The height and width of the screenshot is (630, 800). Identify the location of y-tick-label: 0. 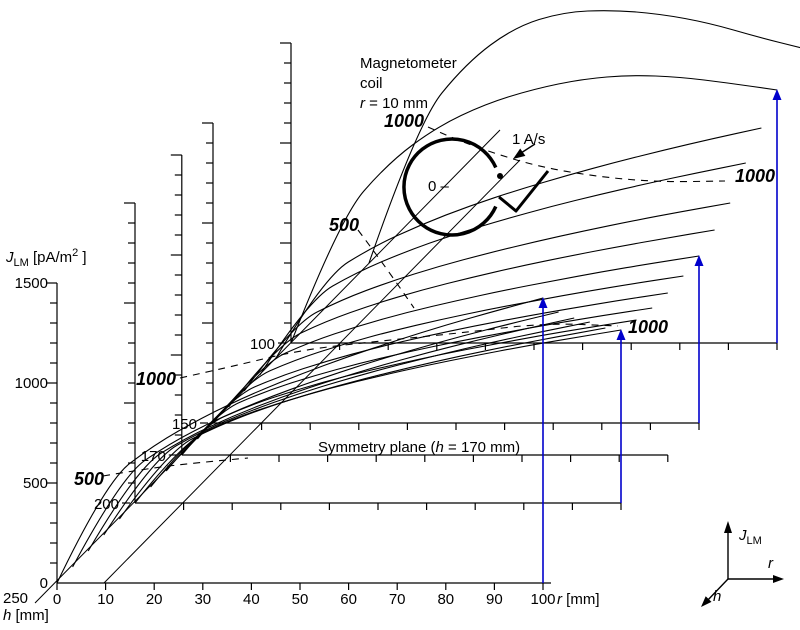
(44, 583).